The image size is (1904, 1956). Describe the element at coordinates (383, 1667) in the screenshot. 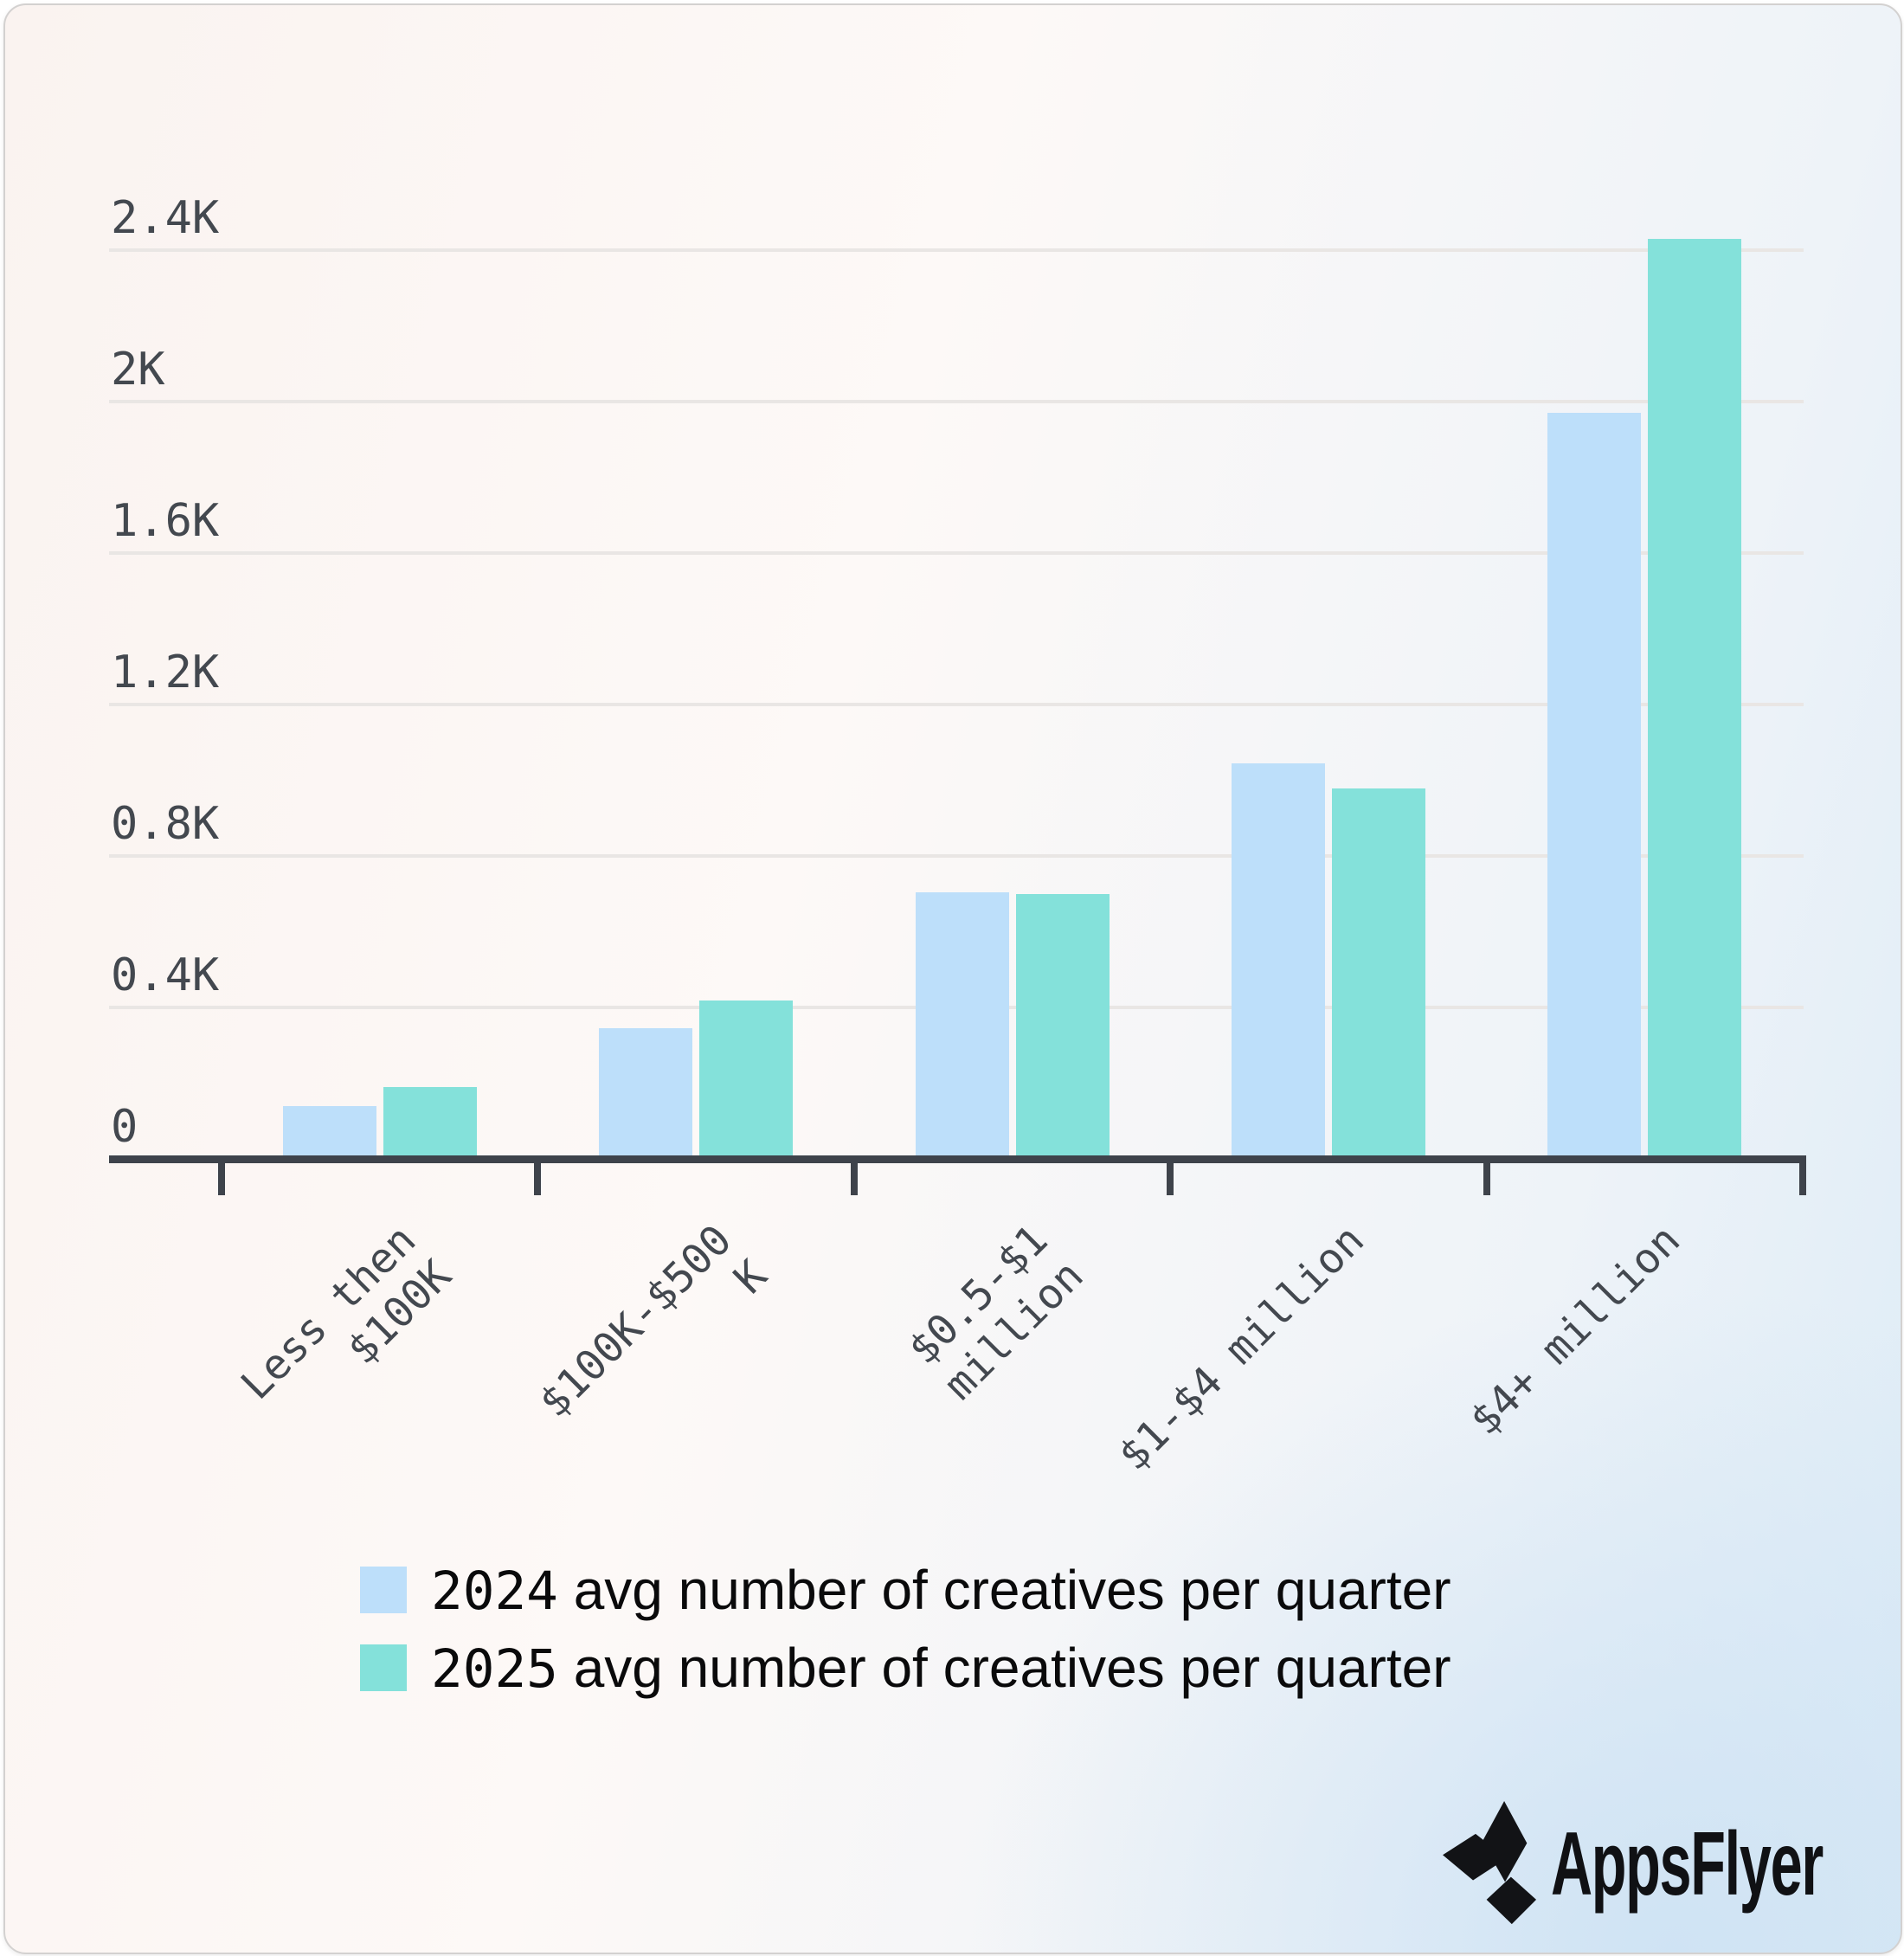

I see `legend-swatch-2025-icon` at that location.